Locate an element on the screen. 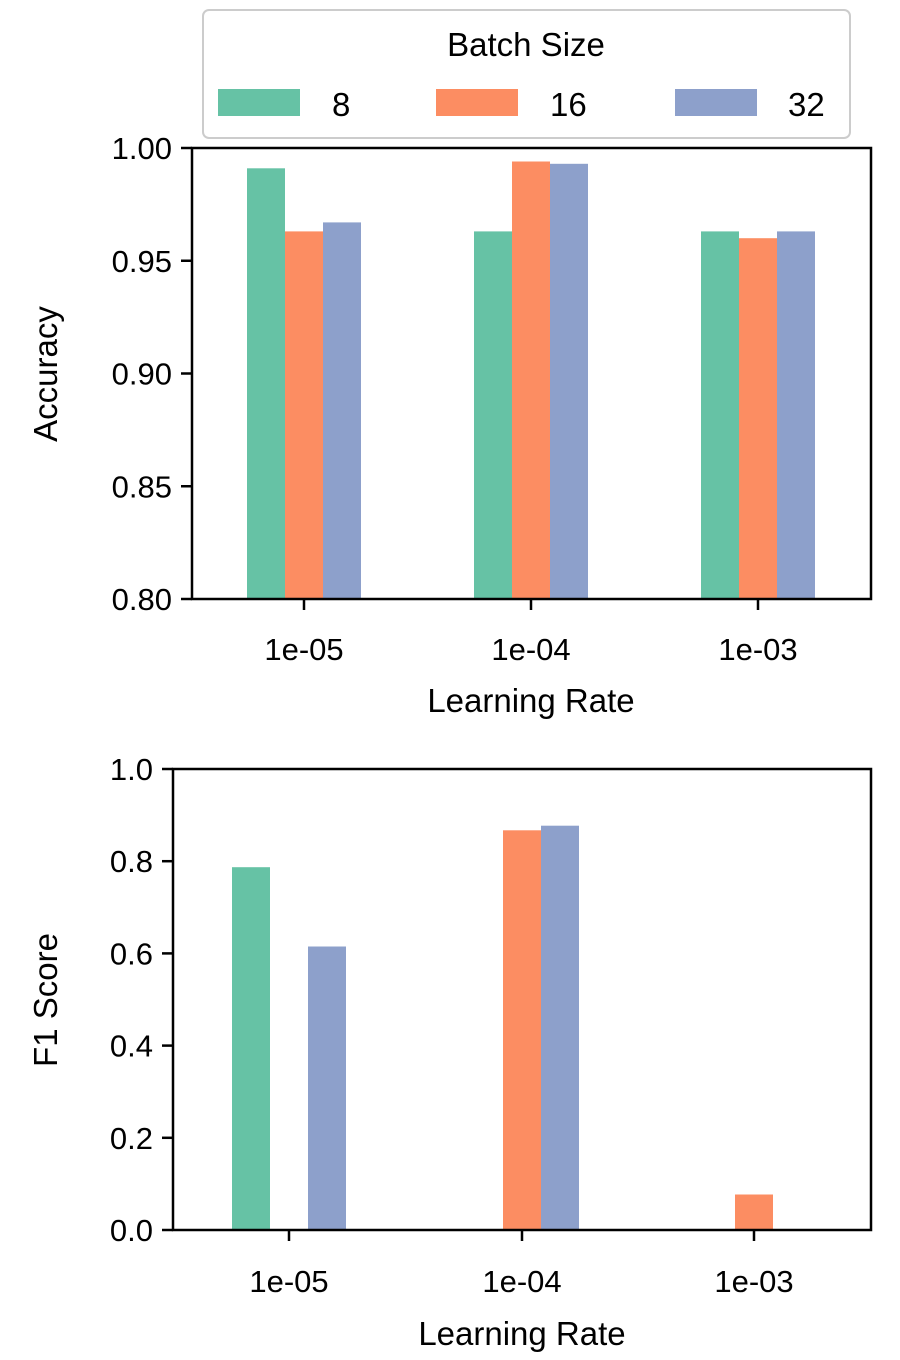 This screenshot has width=900, height=1360. accuracy-y-ticks: 0.80 0.85 0.90 0.95 1.00 is located at coordinates (152, 374).